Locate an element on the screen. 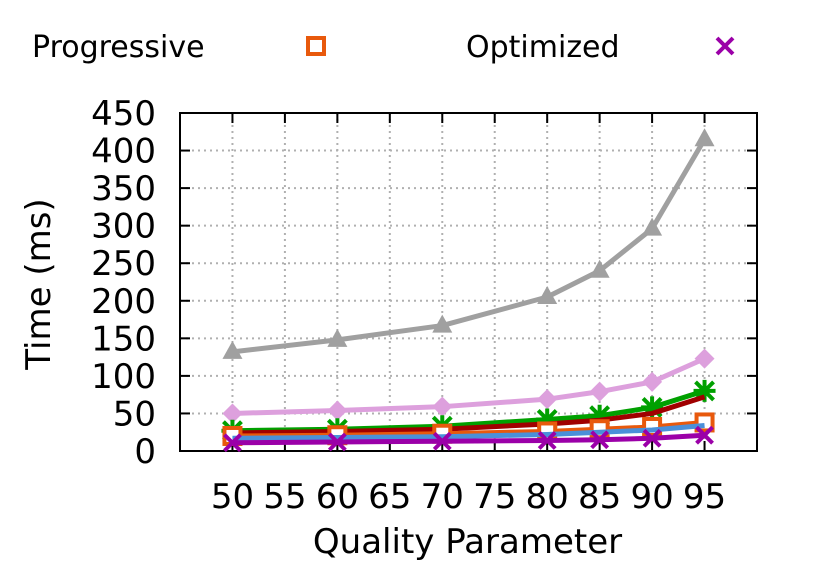 This screenshot has width=830, height=571. y-tick-label: 150 is located at coordinates (123, 339).